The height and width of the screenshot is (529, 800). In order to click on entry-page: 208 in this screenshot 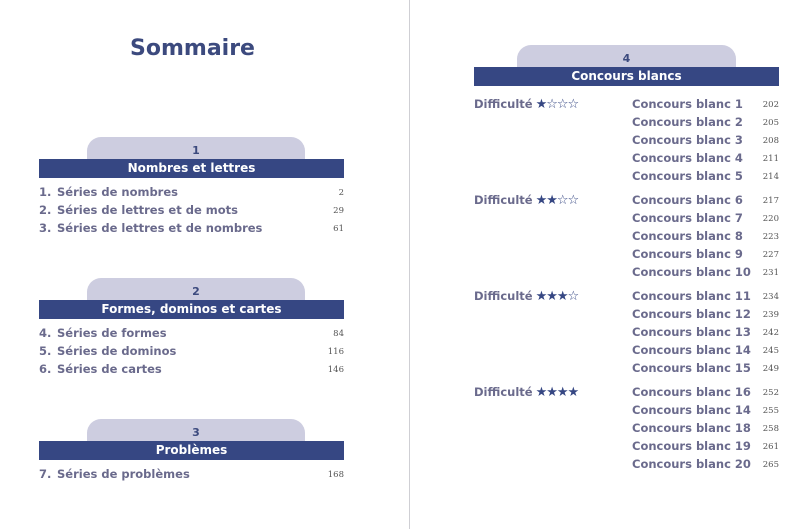, I will do `click(770, 141)`.